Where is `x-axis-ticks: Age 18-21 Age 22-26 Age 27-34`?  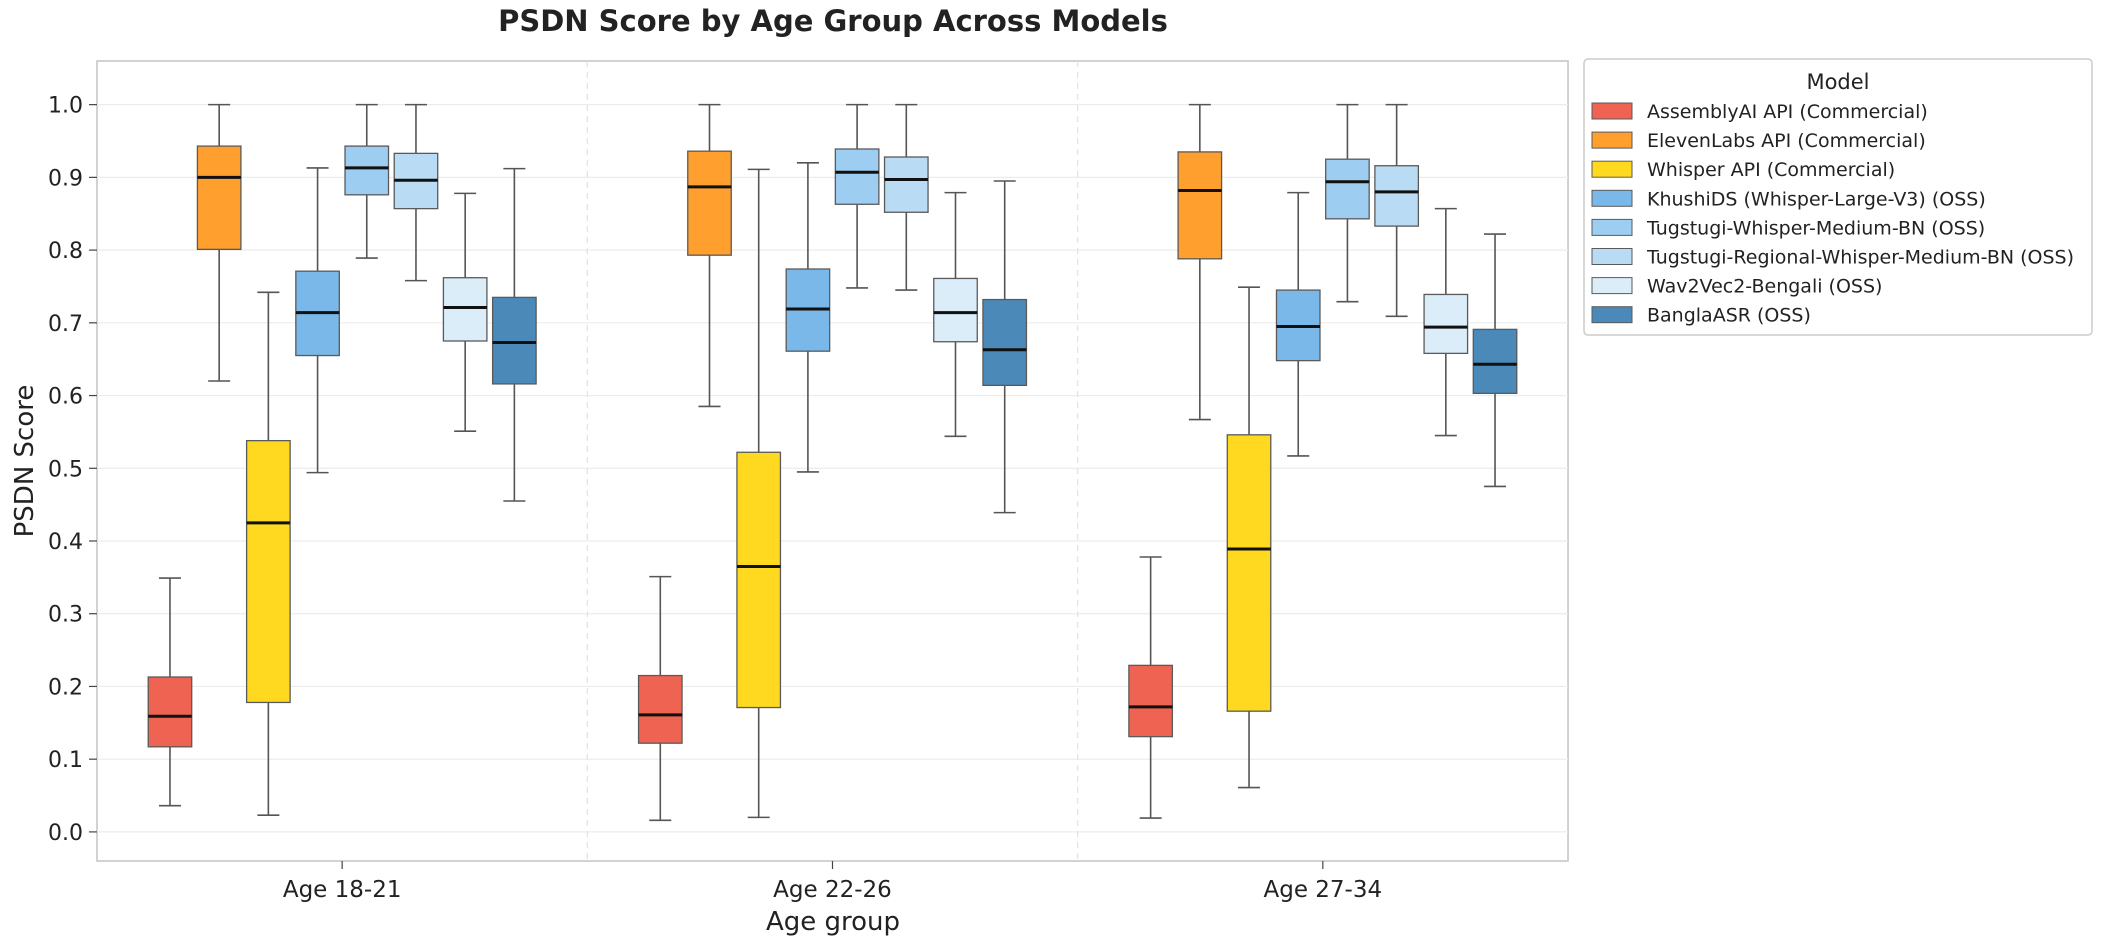
x-axis-ticks: Age 18-21 Age 22-26 Age 27-34 is located at coordinates (832, 882).